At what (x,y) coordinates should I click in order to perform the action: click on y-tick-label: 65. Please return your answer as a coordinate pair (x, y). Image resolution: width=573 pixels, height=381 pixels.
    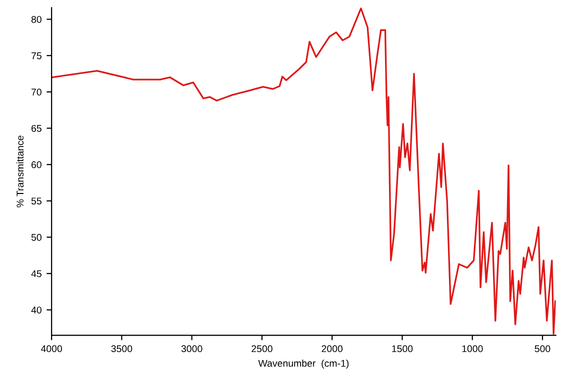
    Looking at the image, I should click on (37, 128).